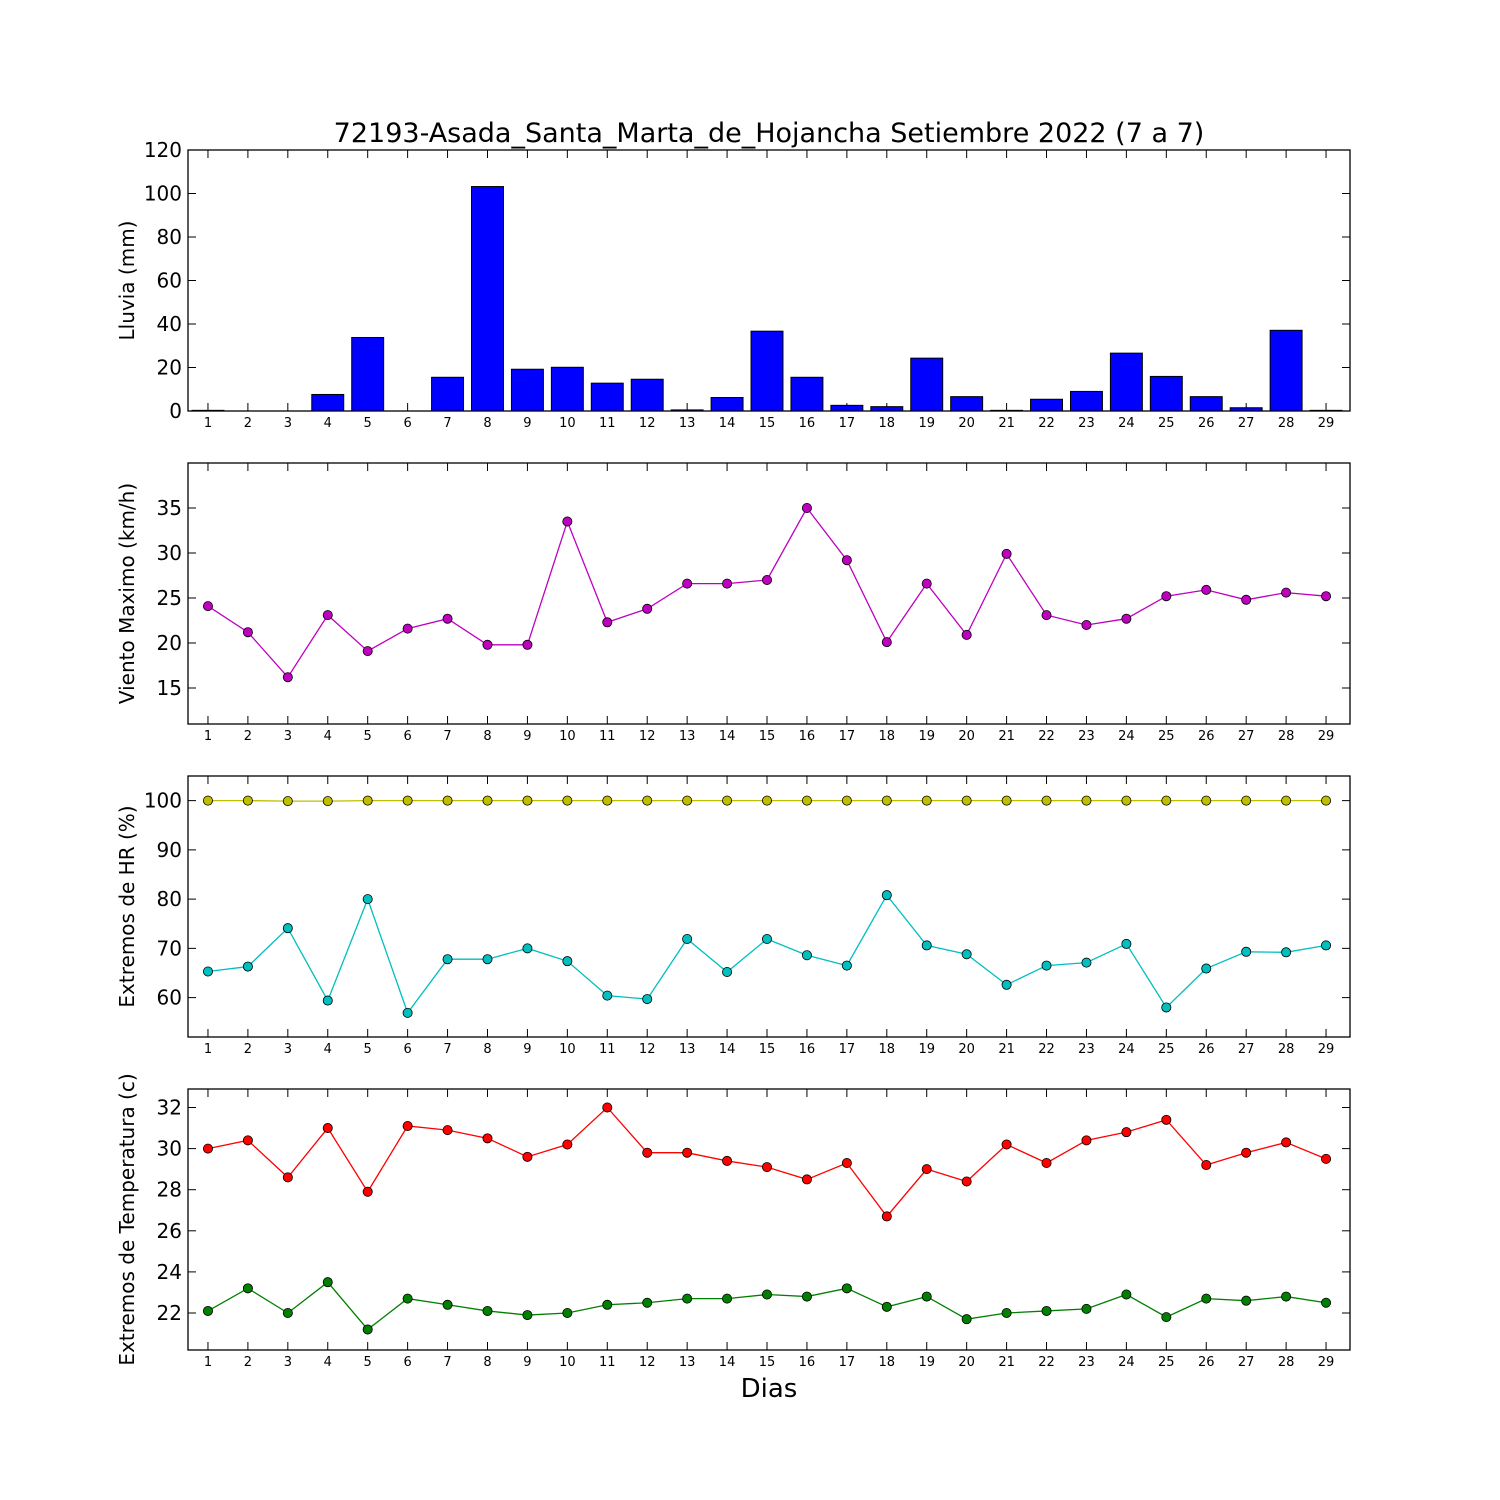  I want to click on rain-bar: 14: 6.2 mm, so click(727, 404).